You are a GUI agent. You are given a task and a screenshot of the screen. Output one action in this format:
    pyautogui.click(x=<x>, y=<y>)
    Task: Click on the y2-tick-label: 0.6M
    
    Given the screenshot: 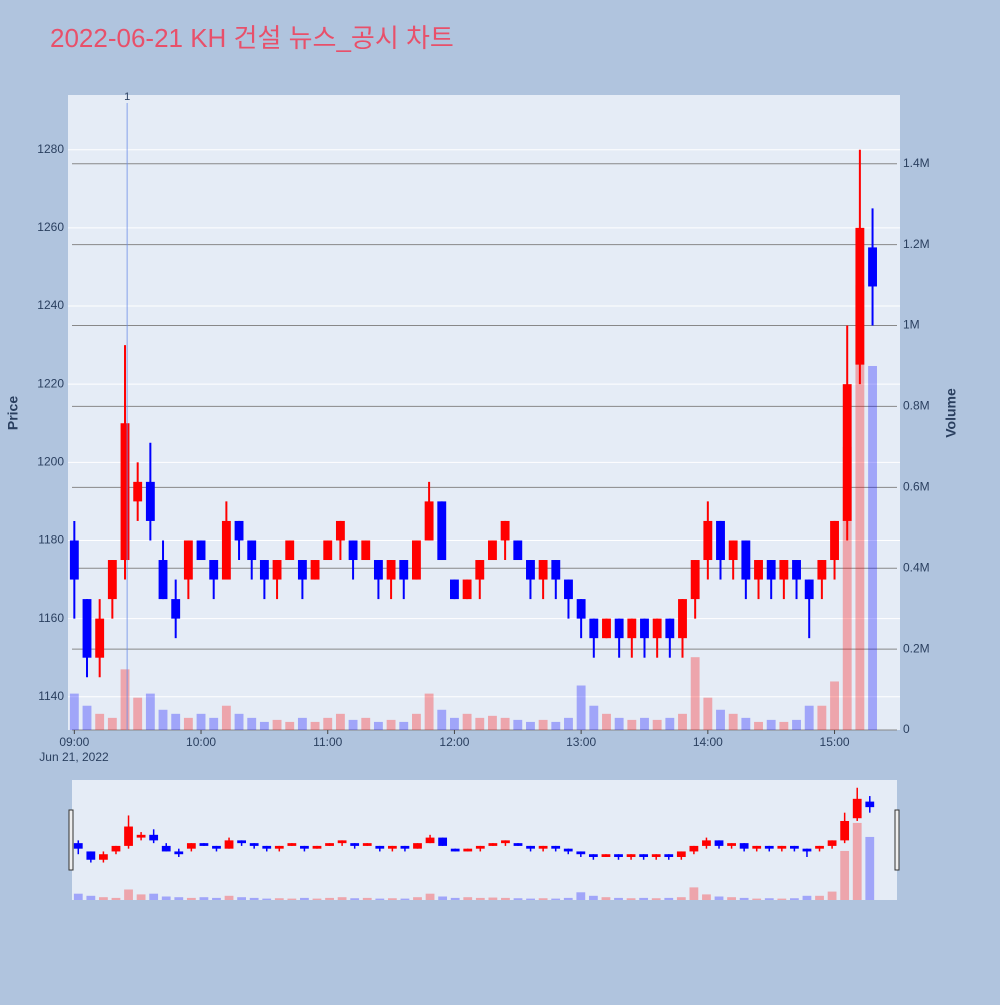 What is the action you would take?
    pyautogui.click(x=916, y=486)
    